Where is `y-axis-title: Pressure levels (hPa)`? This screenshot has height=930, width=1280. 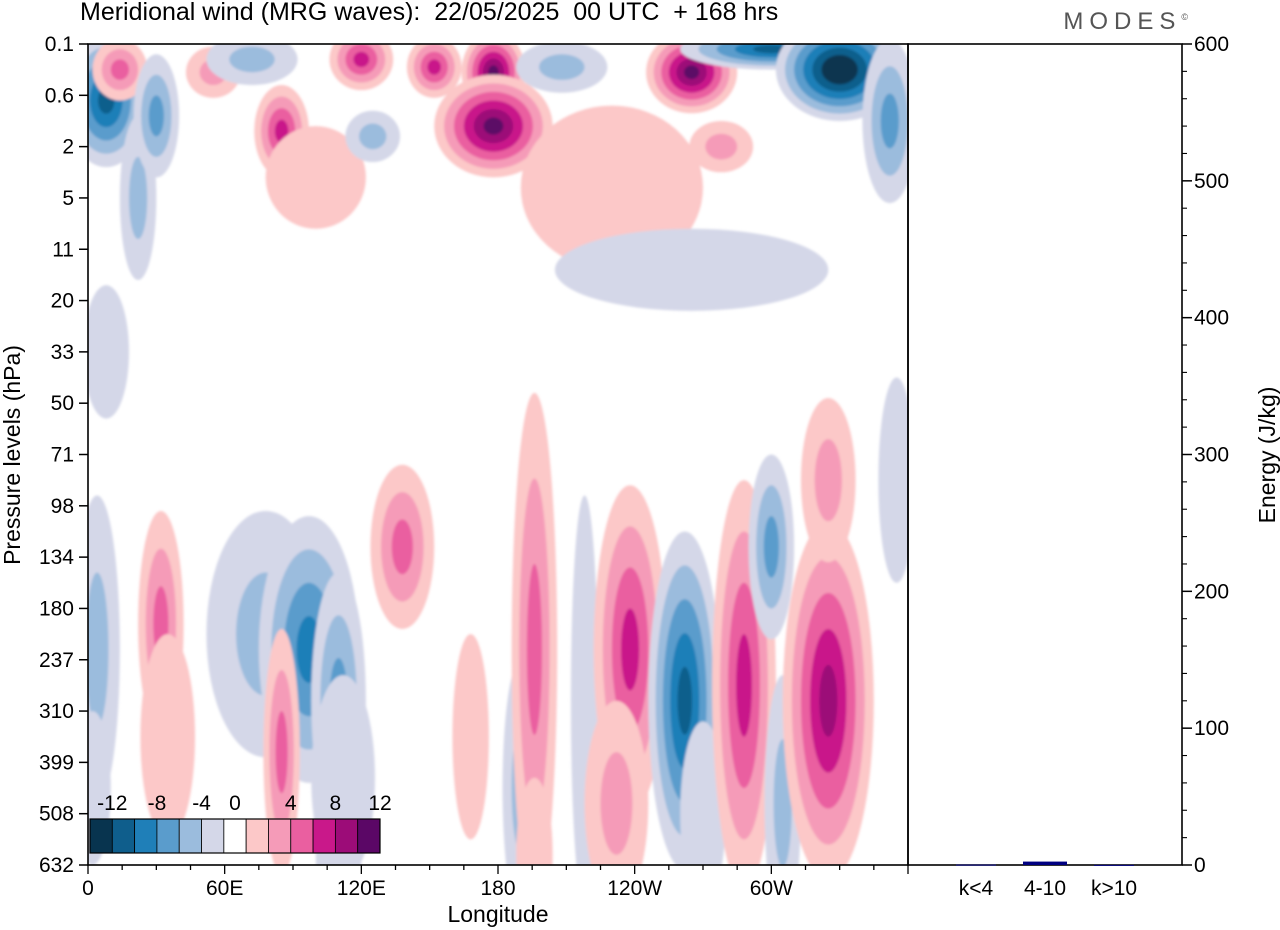 y-axis-title: Pressure levels (hPa) is located at coordinates (12, 455).